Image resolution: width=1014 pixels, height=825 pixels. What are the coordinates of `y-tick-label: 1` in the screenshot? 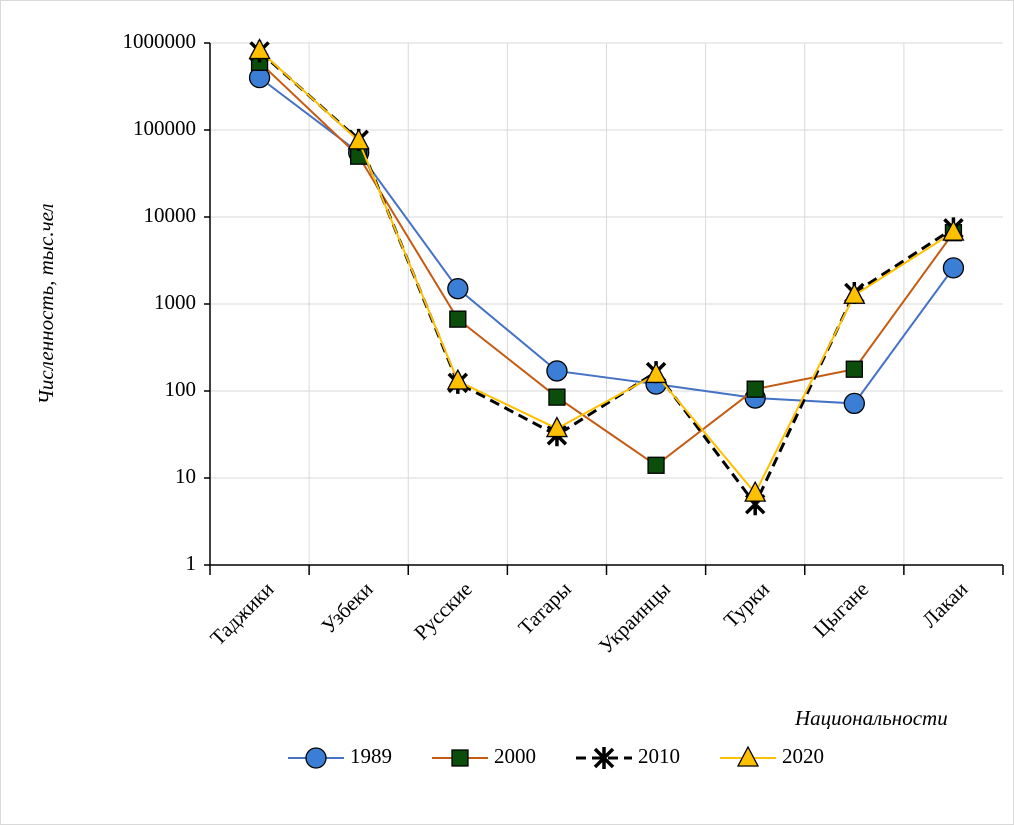 It's located at (191, 563).